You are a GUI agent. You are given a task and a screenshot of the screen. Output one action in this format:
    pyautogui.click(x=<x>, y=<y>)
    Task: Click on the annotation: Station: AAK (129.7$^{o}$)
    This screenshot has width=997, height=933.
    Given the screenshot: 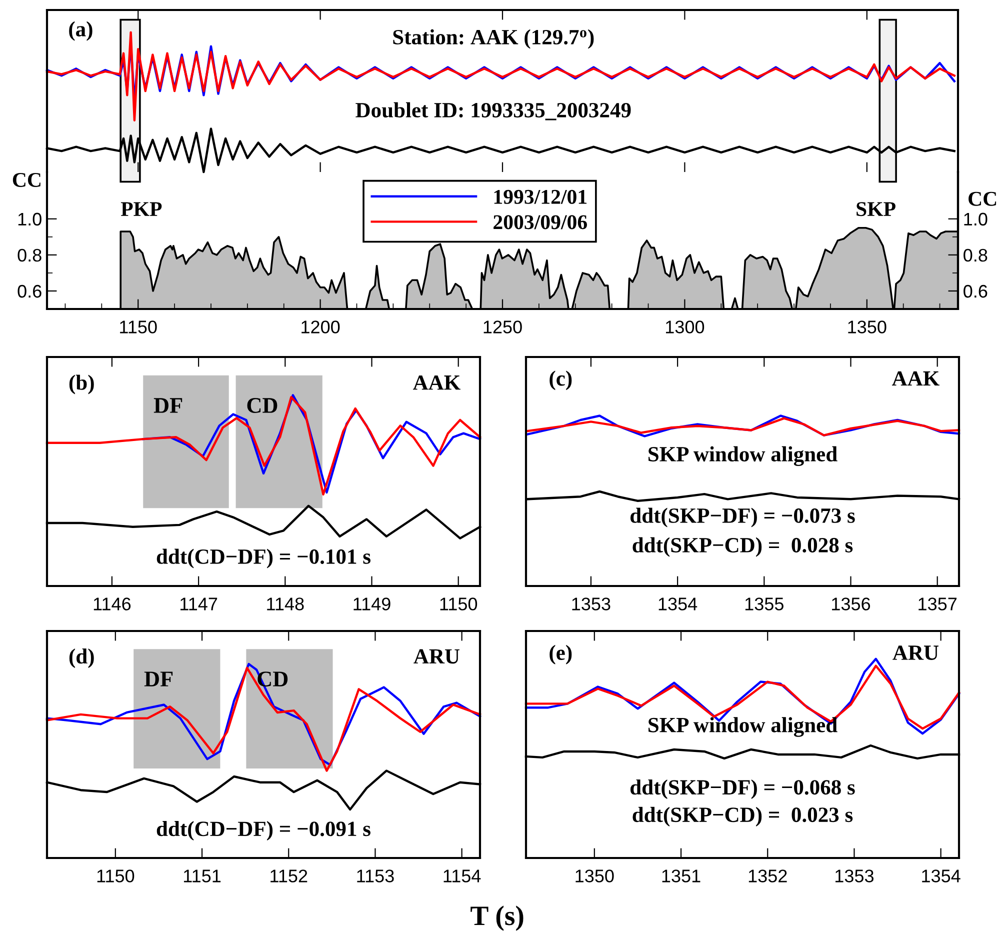 What is the action you would take?
    pyautogui.click(x=493, y=39)
    